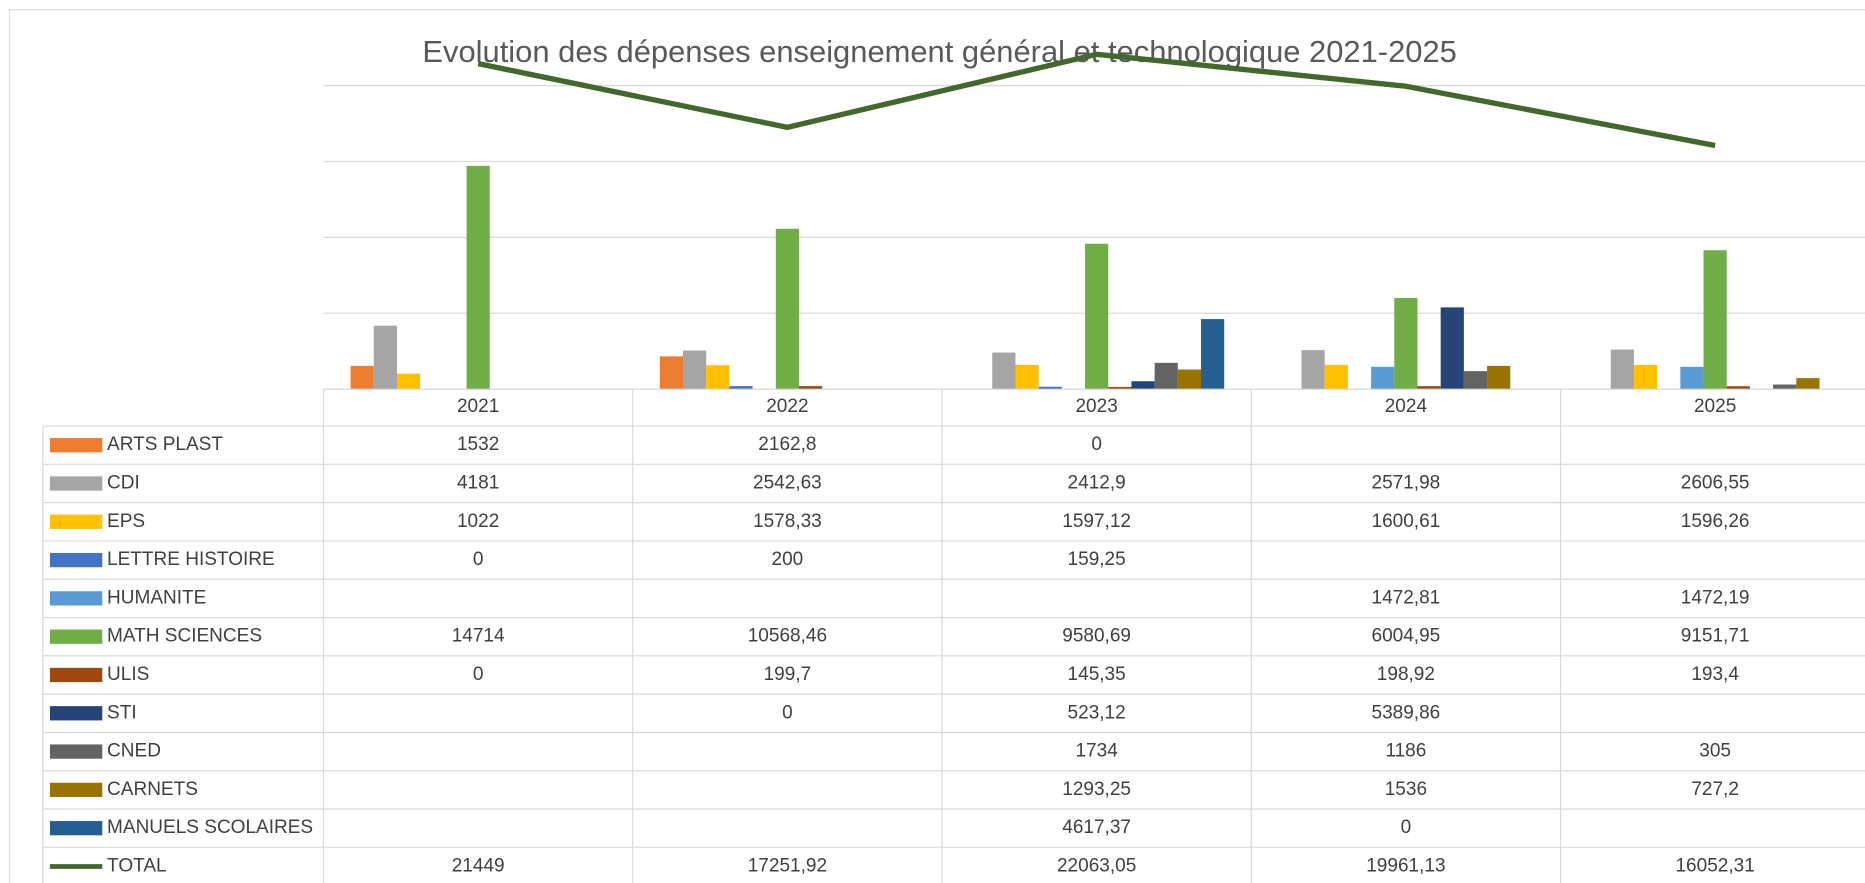 The image size is (1865, 883). Describe the element at coordinates (191, 559) in the screenshot. I see `legend-label: LETTRE HISTOIRE` at that location.